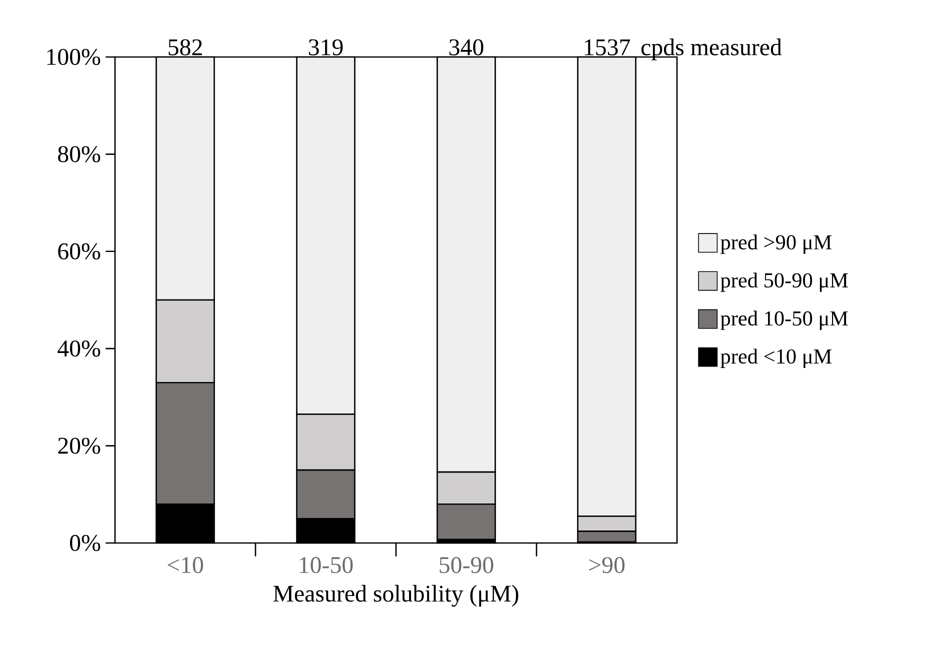 Image resolution: width=947 pixels, height=666 pixels. Describe the element at coordinates (466, 47) in the screenshot. I see `annotation: 340` at that location.